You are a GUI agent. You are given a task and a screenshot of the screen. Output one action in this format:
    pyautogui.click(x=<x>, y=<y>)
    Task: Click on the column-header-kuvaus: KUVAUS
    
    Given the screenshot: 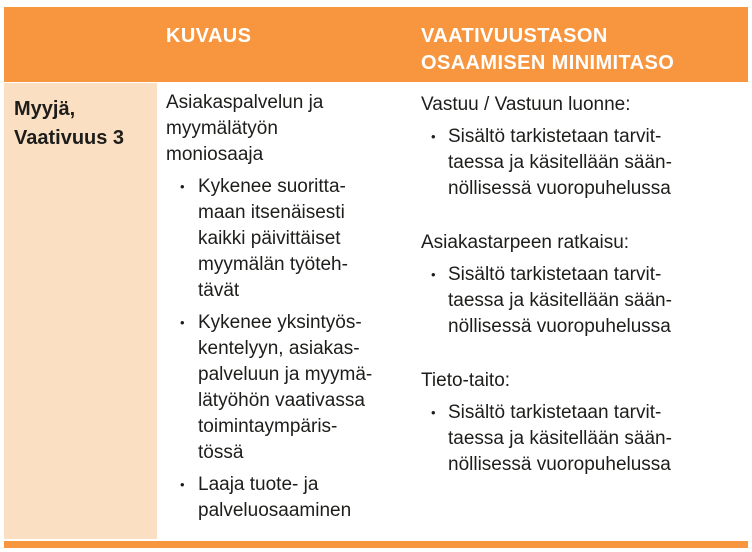 What is the action you would take?
    pyautogui.click(x=209, y=36)
    